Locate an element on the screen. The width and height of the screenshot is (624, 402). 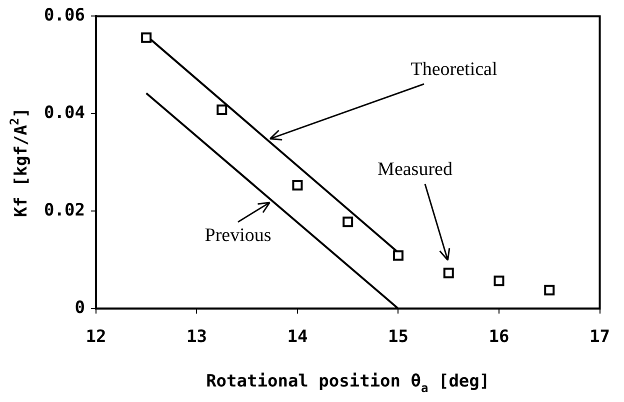
y-tick-label: 0.06 is located at coordinates (64, 16).